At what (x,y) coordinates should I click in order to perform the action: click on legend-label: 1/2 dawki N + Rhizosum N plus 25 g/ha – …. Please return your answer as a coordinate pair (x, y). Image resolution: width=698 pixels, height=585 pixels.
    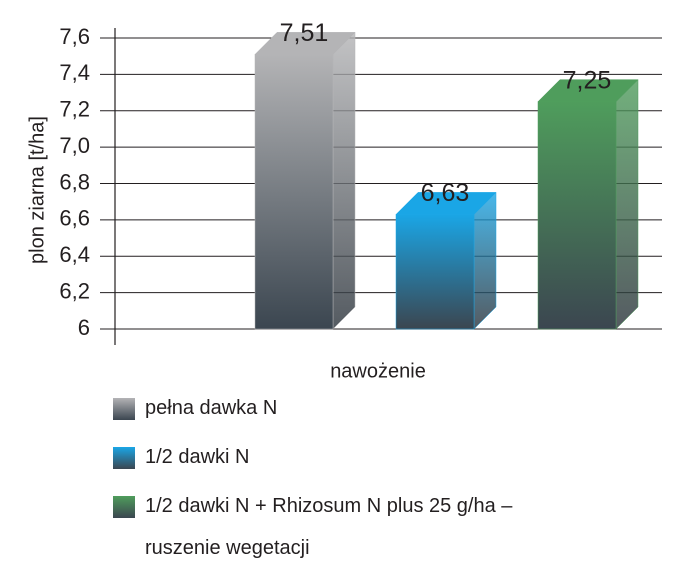
    Looking at the image, I should click on (329, 527).